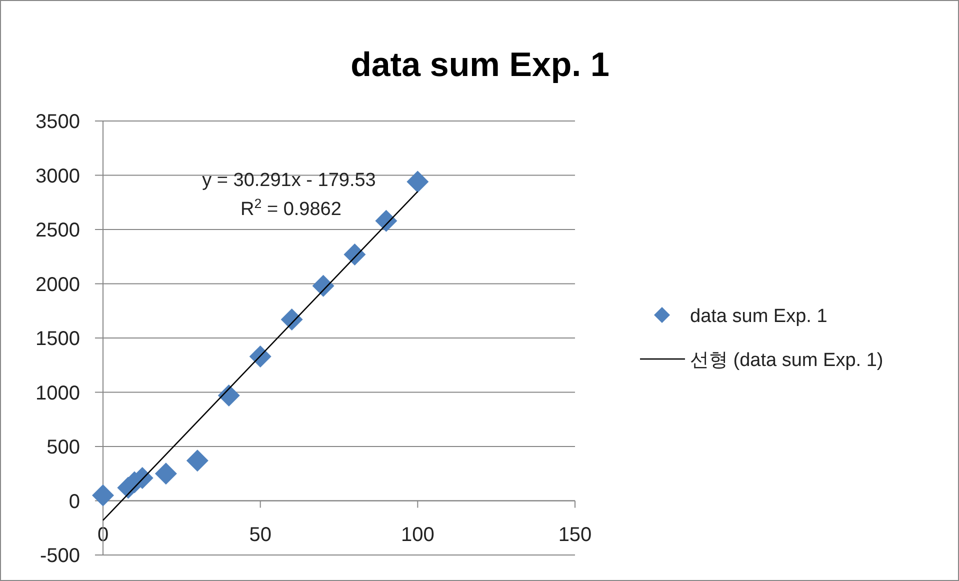  I want to click on y-tick-label: 500, so click(63, 447).